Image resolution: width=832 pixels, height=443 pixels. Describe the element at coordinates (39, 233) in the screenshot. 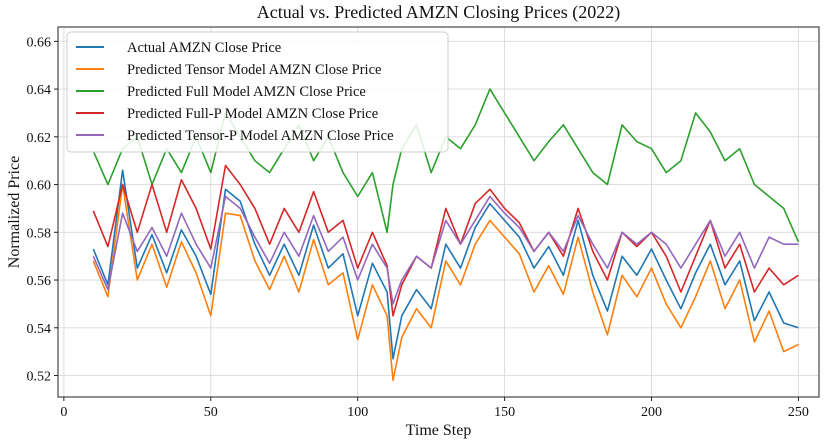

I see `y-tick-label: 0.58` at that location.